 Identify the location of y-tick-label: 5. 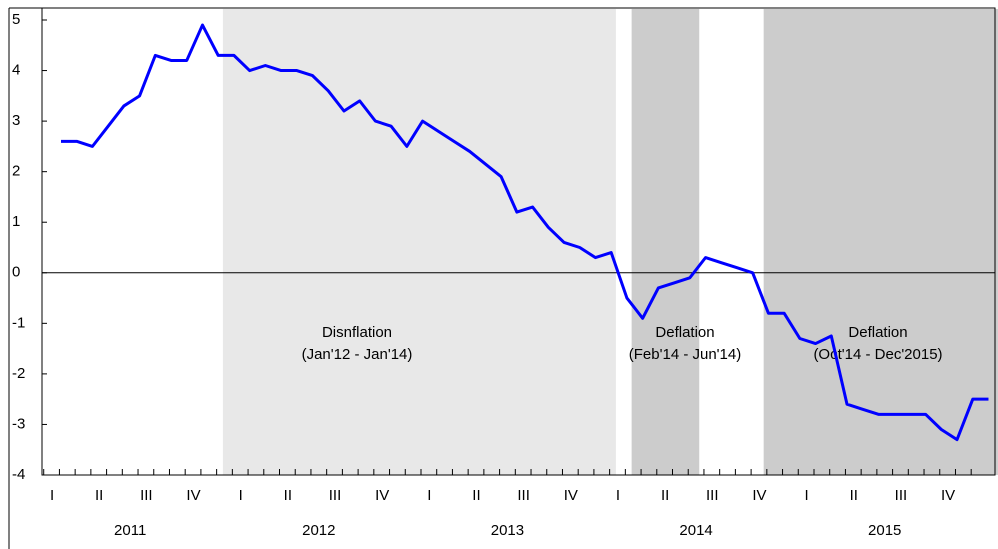
(16, 19).